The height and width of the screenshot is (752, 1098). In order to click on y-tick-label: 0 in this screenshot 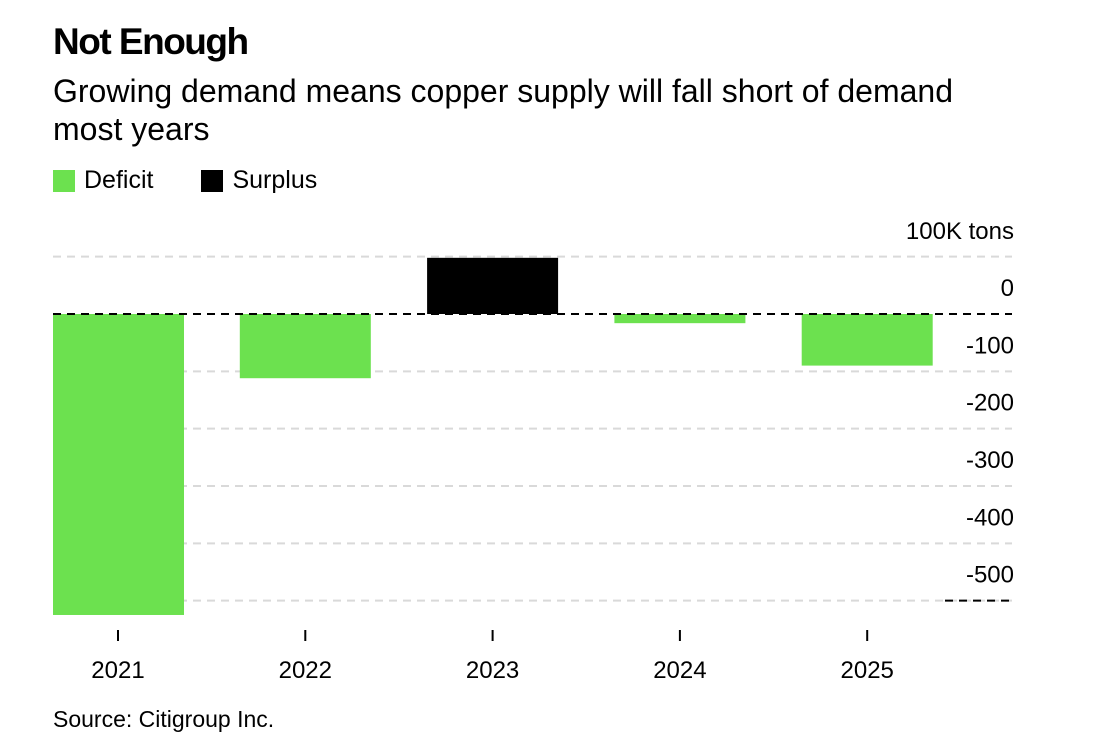, I will do `click(1007, 288)`.